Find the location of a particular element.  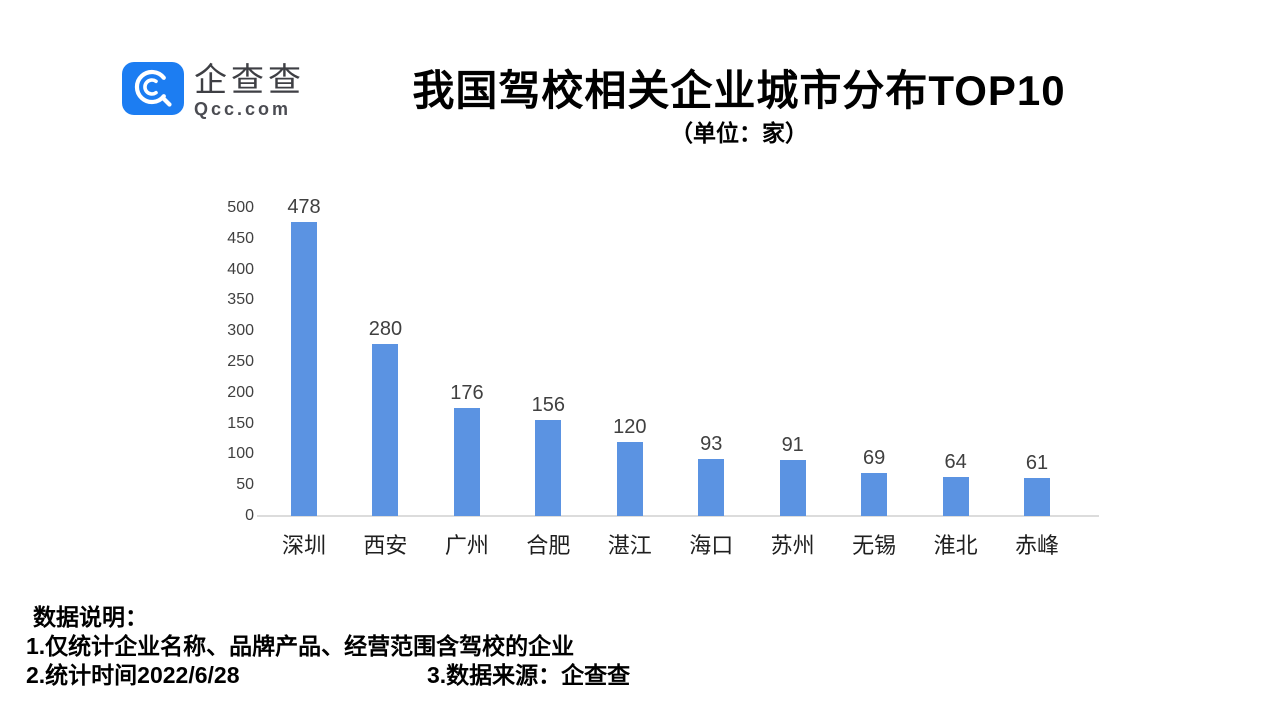

y-axis-tick-label: 500 is located at coordinates (240, 207).